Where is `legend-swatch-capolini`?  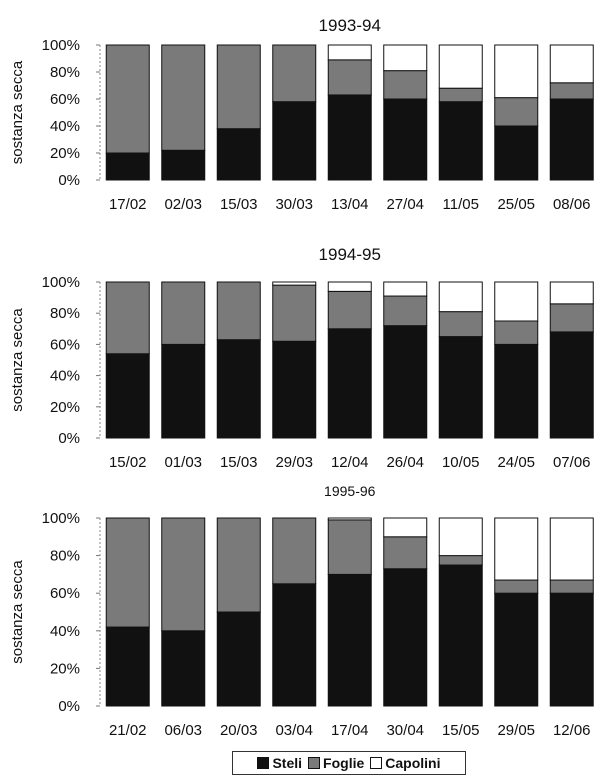
legend-swatch-capolini is located at coordinates (376, 763).